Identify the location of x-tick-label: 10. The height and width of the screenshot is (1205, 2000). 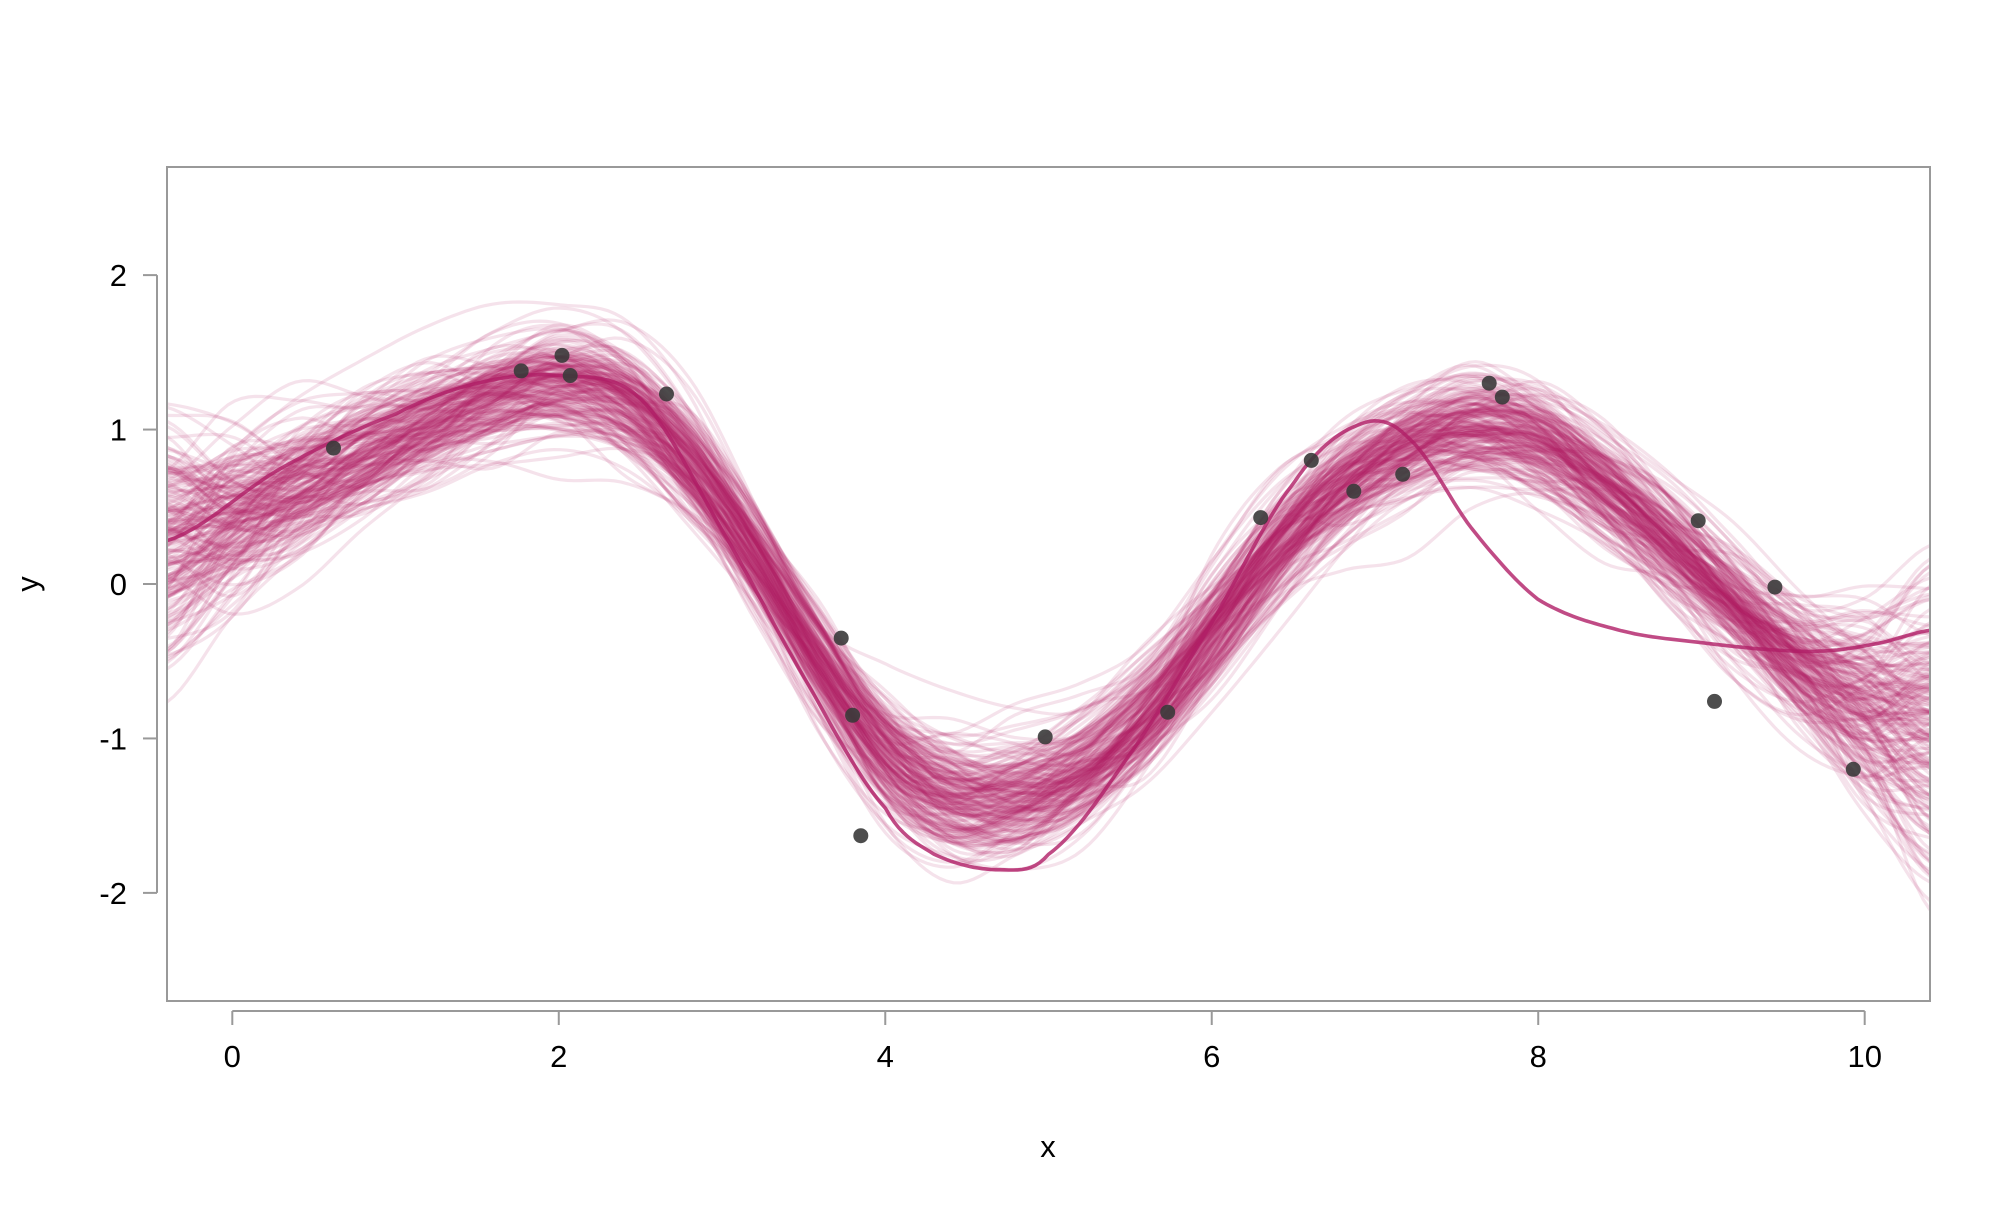
(1864, 1056).